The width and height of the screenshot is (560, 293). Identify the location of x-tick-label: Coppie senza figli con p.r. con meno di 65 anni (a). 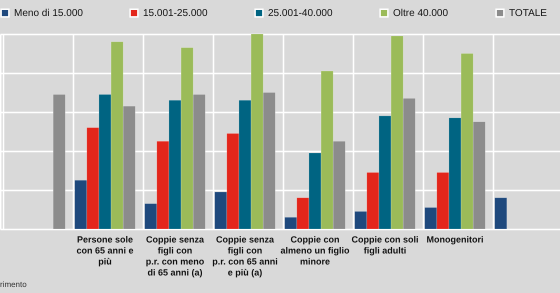
(175, 256).